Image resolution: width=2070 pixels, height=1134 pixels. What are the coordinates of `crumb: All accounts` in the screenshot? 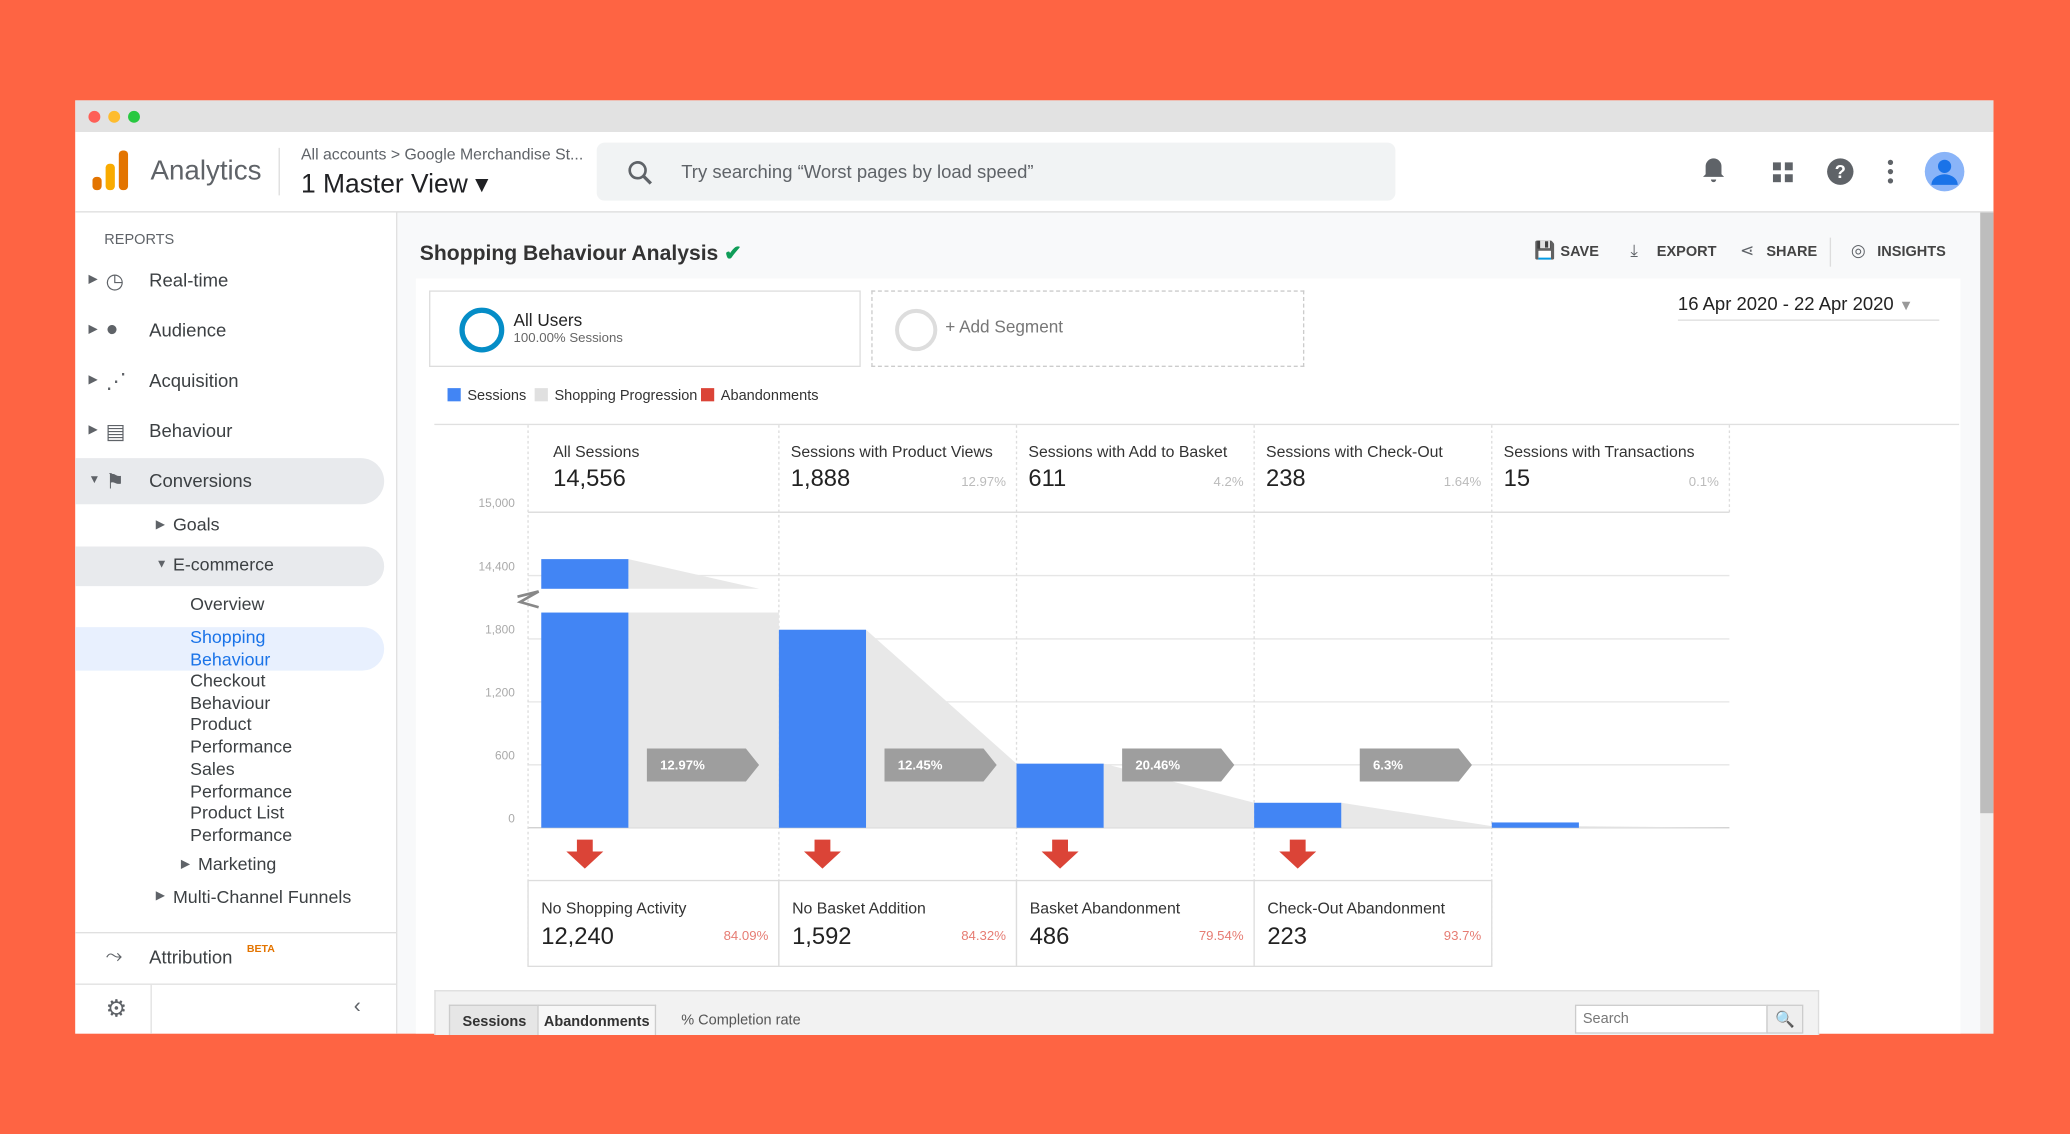 It's located at (343, 154).